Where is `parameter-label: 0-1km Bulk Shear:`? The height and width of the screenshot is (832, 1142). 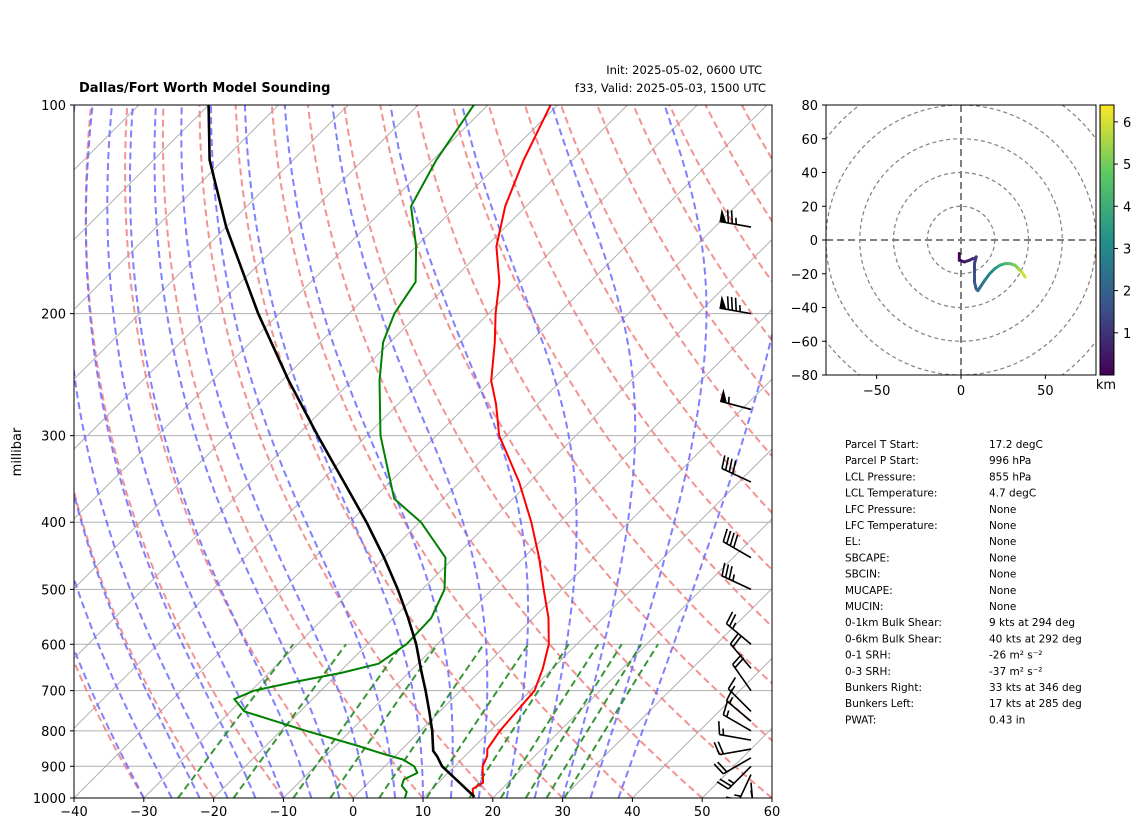 parameter-label: 0-1km Bulk Shear: is located at coordinates (893, 623).